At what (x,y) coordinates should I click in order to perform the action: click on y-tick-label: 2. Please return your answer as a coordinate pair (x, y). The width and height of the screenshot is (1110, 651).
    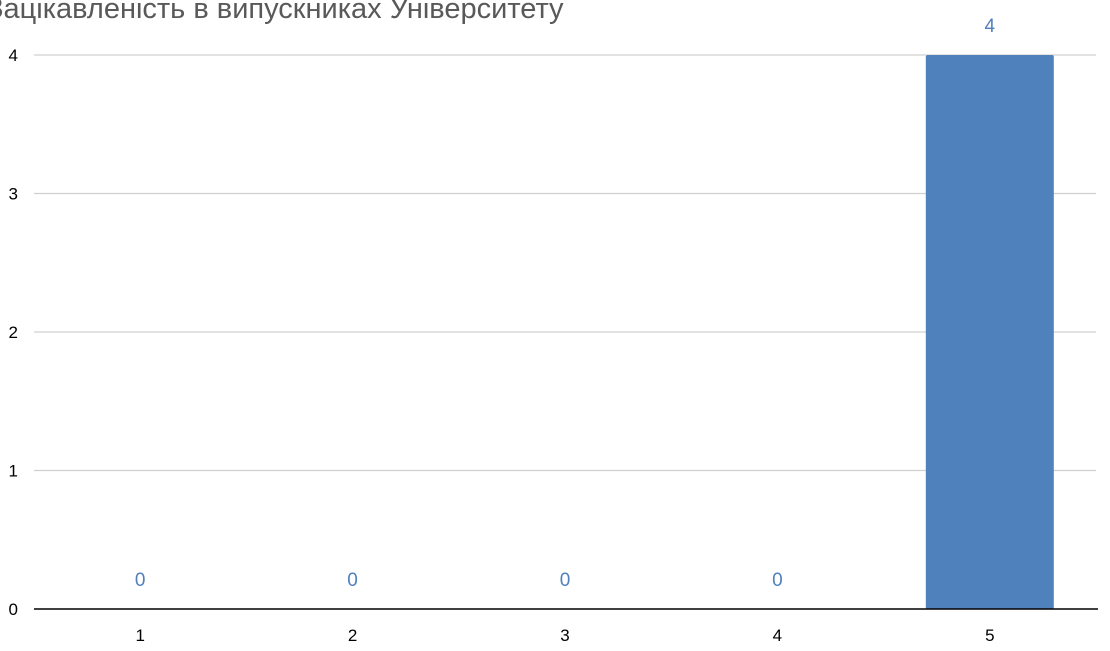
    Looking at the image, I should click on (13, 332).